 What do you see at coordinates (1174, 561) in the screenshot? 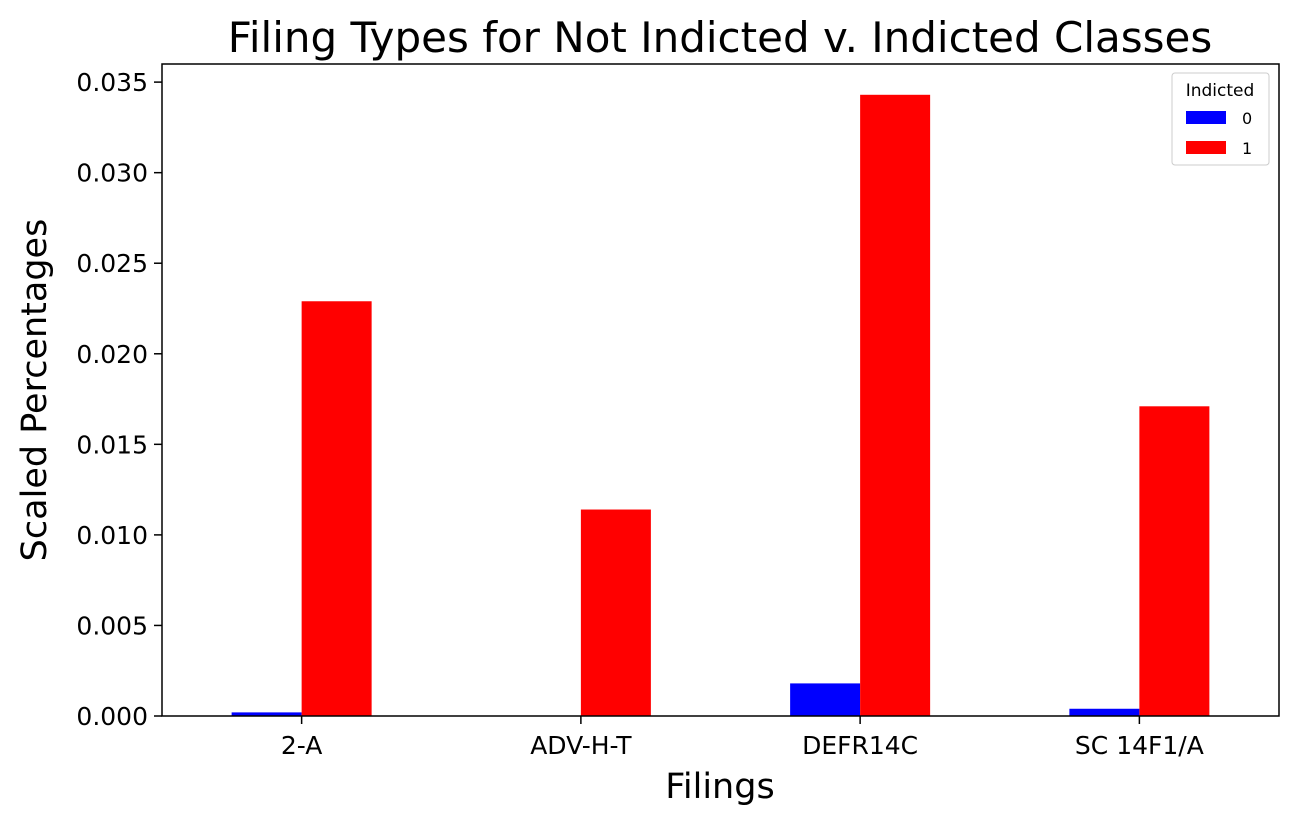
I see `bar-series-1-sc-14f1-a` at bounding box center [1174, 561].